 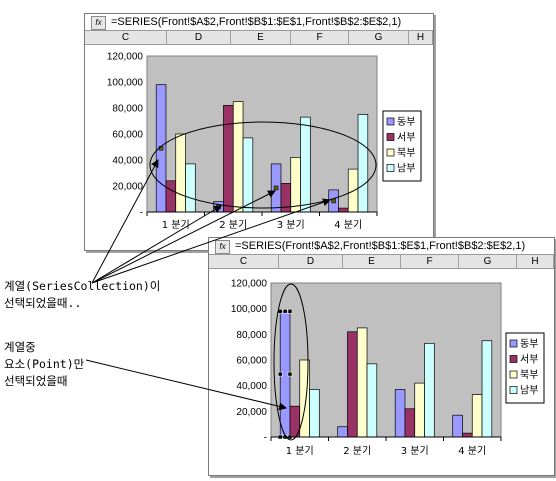 What do you see at coordinates (126, 37) in the screenshot?
I see `column-header: C` at bounding box center [126, 37].